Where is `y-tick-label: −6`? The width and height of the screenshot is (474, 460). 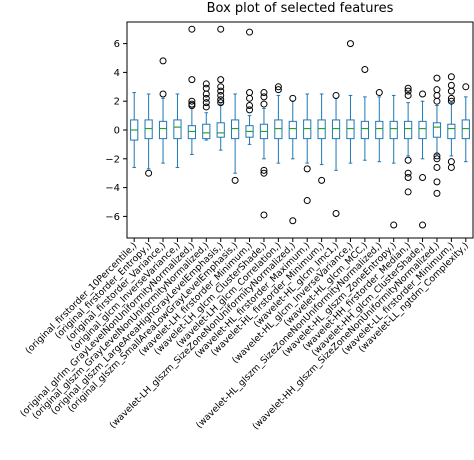 y-tick-label: −6 is located at coordinates (112, 217).